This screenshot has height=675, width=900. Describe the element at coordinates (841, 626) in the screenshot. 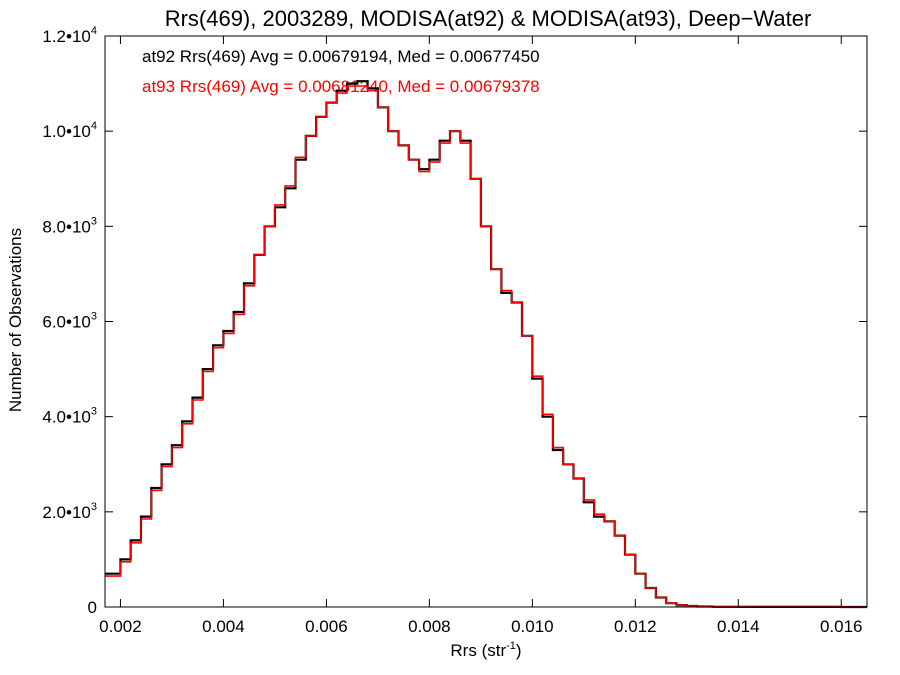

I see `x-tick-label: 0.016` at that location.